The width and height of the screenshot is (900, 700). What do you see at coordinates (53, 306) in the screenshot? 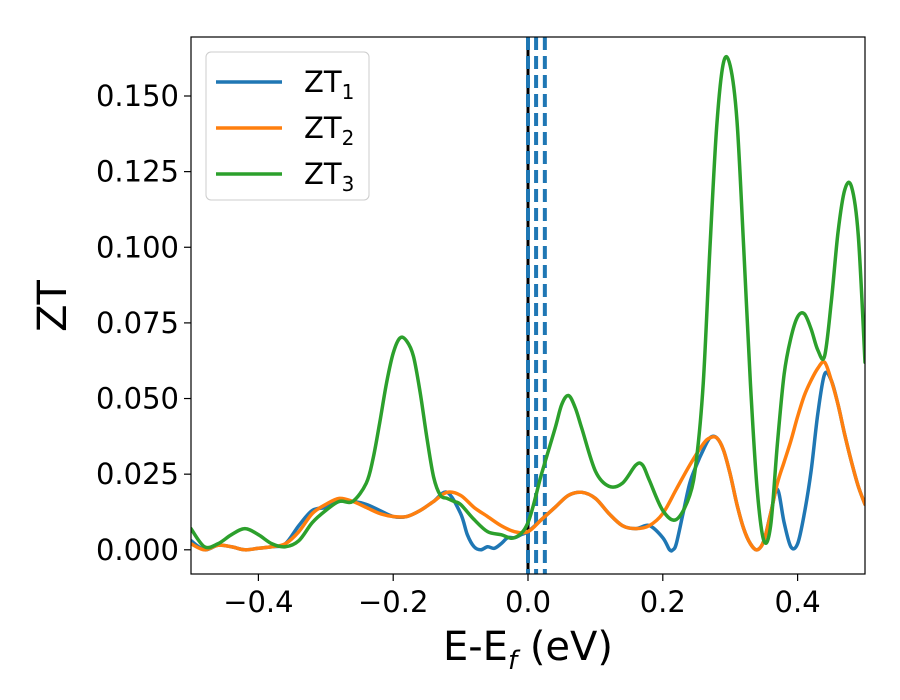
I see `y-axis-label: ZT` at bounding box center [53, 306].